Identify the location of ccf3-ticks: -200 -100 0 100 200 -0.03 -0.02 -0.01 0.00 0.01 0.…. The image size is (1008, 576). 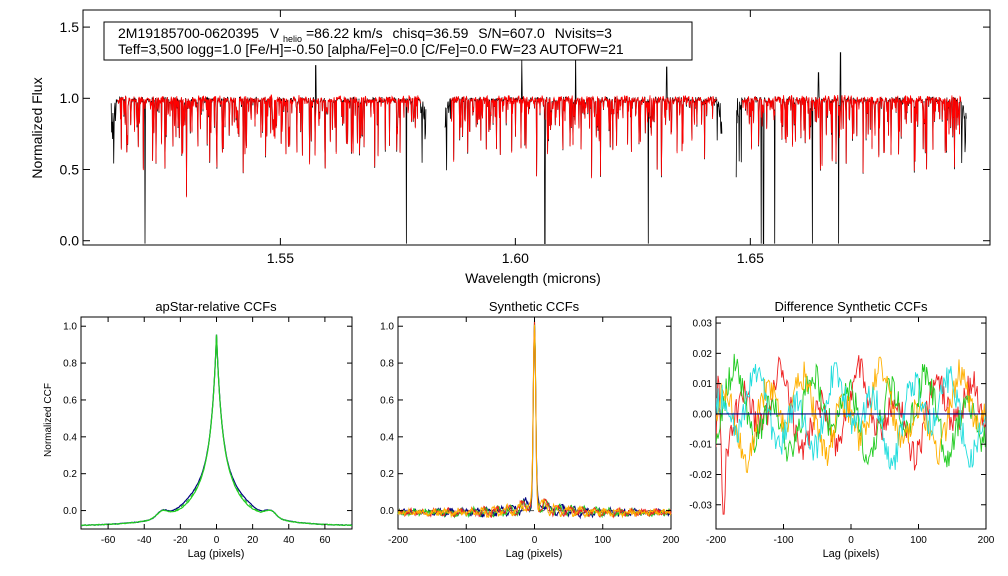
(842, 431).